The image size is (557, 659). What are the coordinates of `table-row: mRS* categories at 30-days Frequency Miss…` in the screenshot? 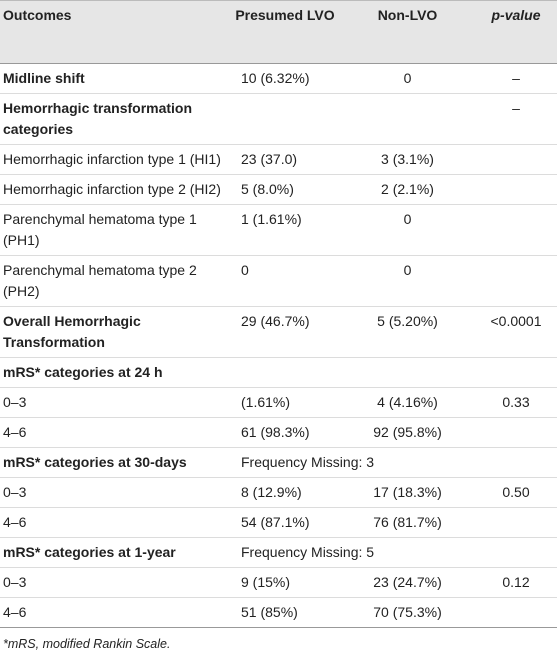 It's located at (278, 462).